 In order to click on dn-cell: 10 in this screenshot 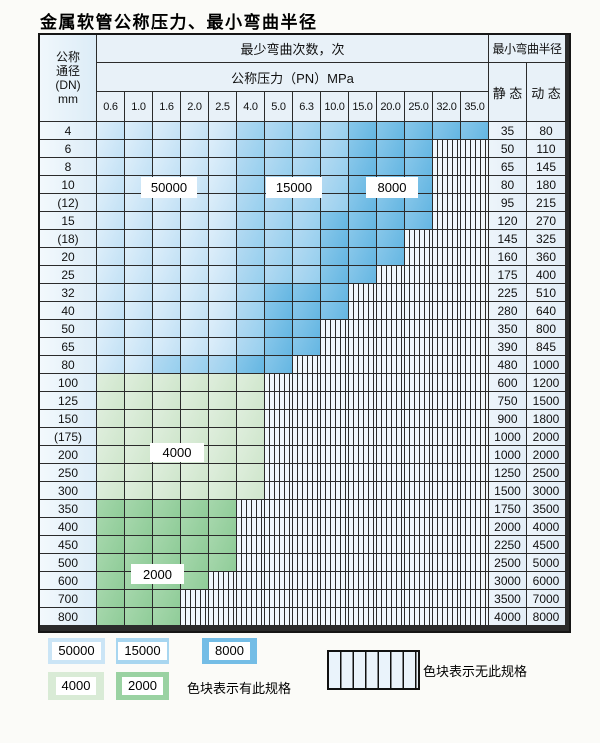, I will do `click(68, 184)`.